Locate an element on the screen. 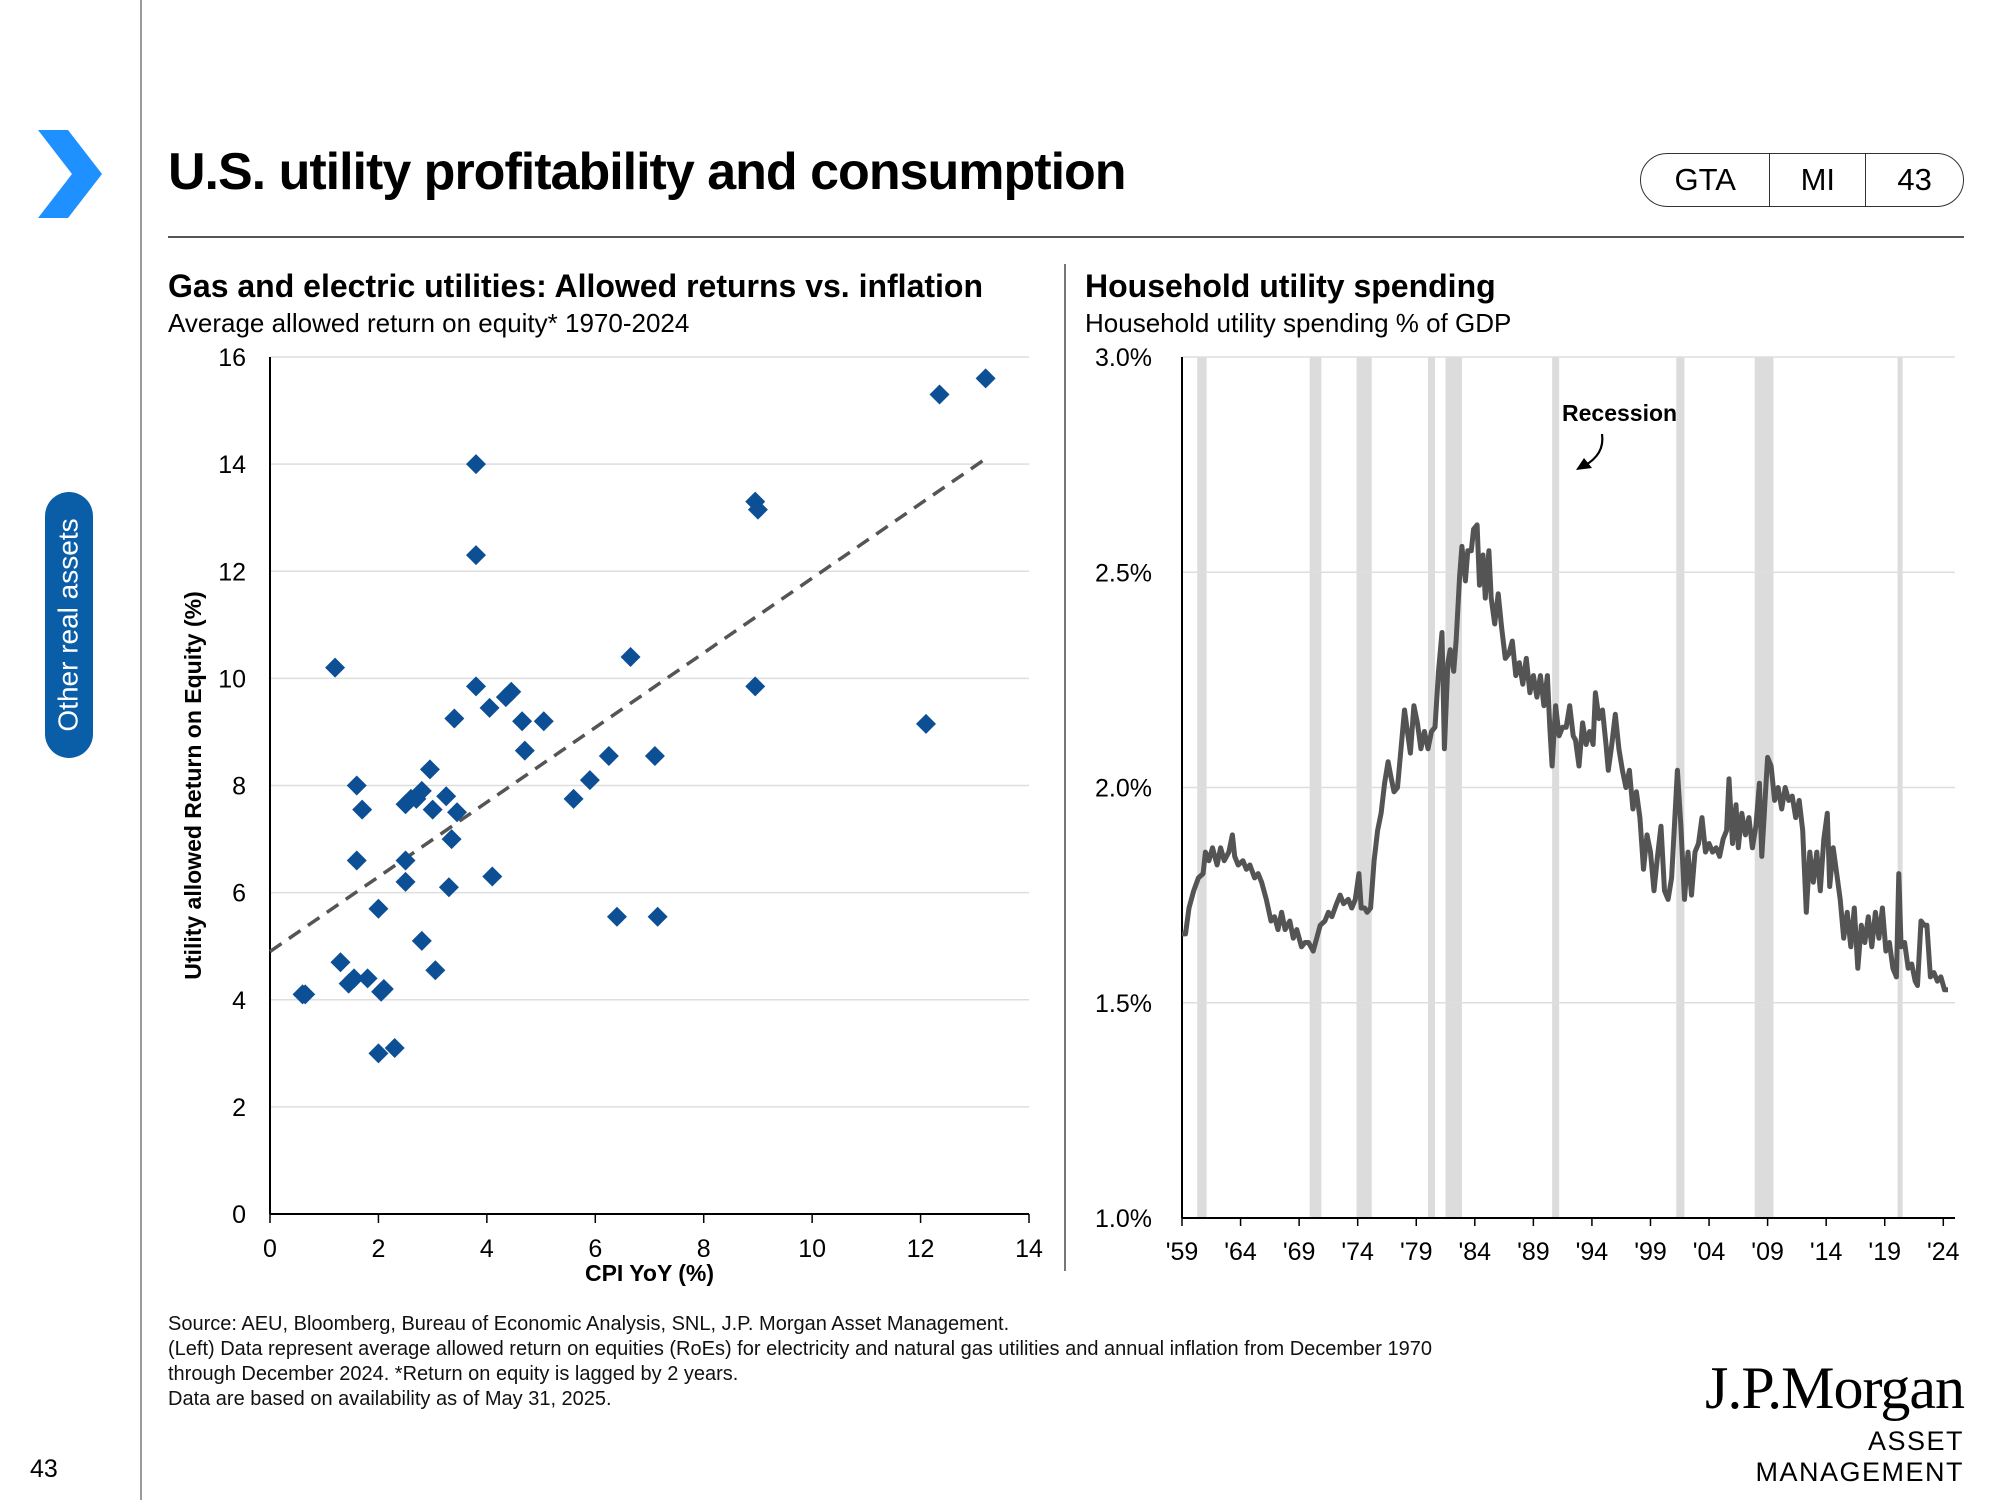 The width and height of the screenshot is (2000, 1500). title-divider is located at coordinates (1066, 237).